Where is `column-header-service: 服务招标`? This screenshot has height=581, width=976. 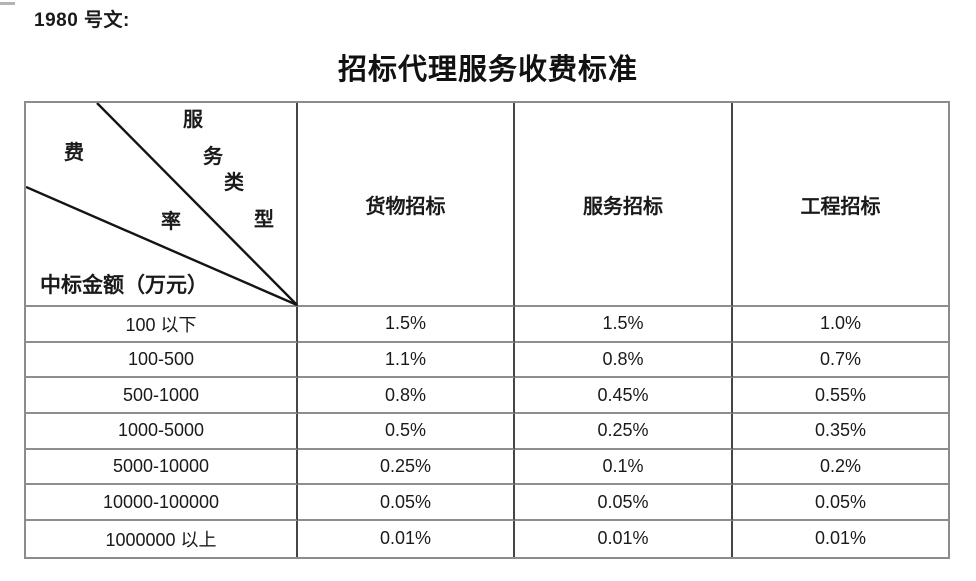 column-header-service: 服务招标 is located at coordinates (624, 205).